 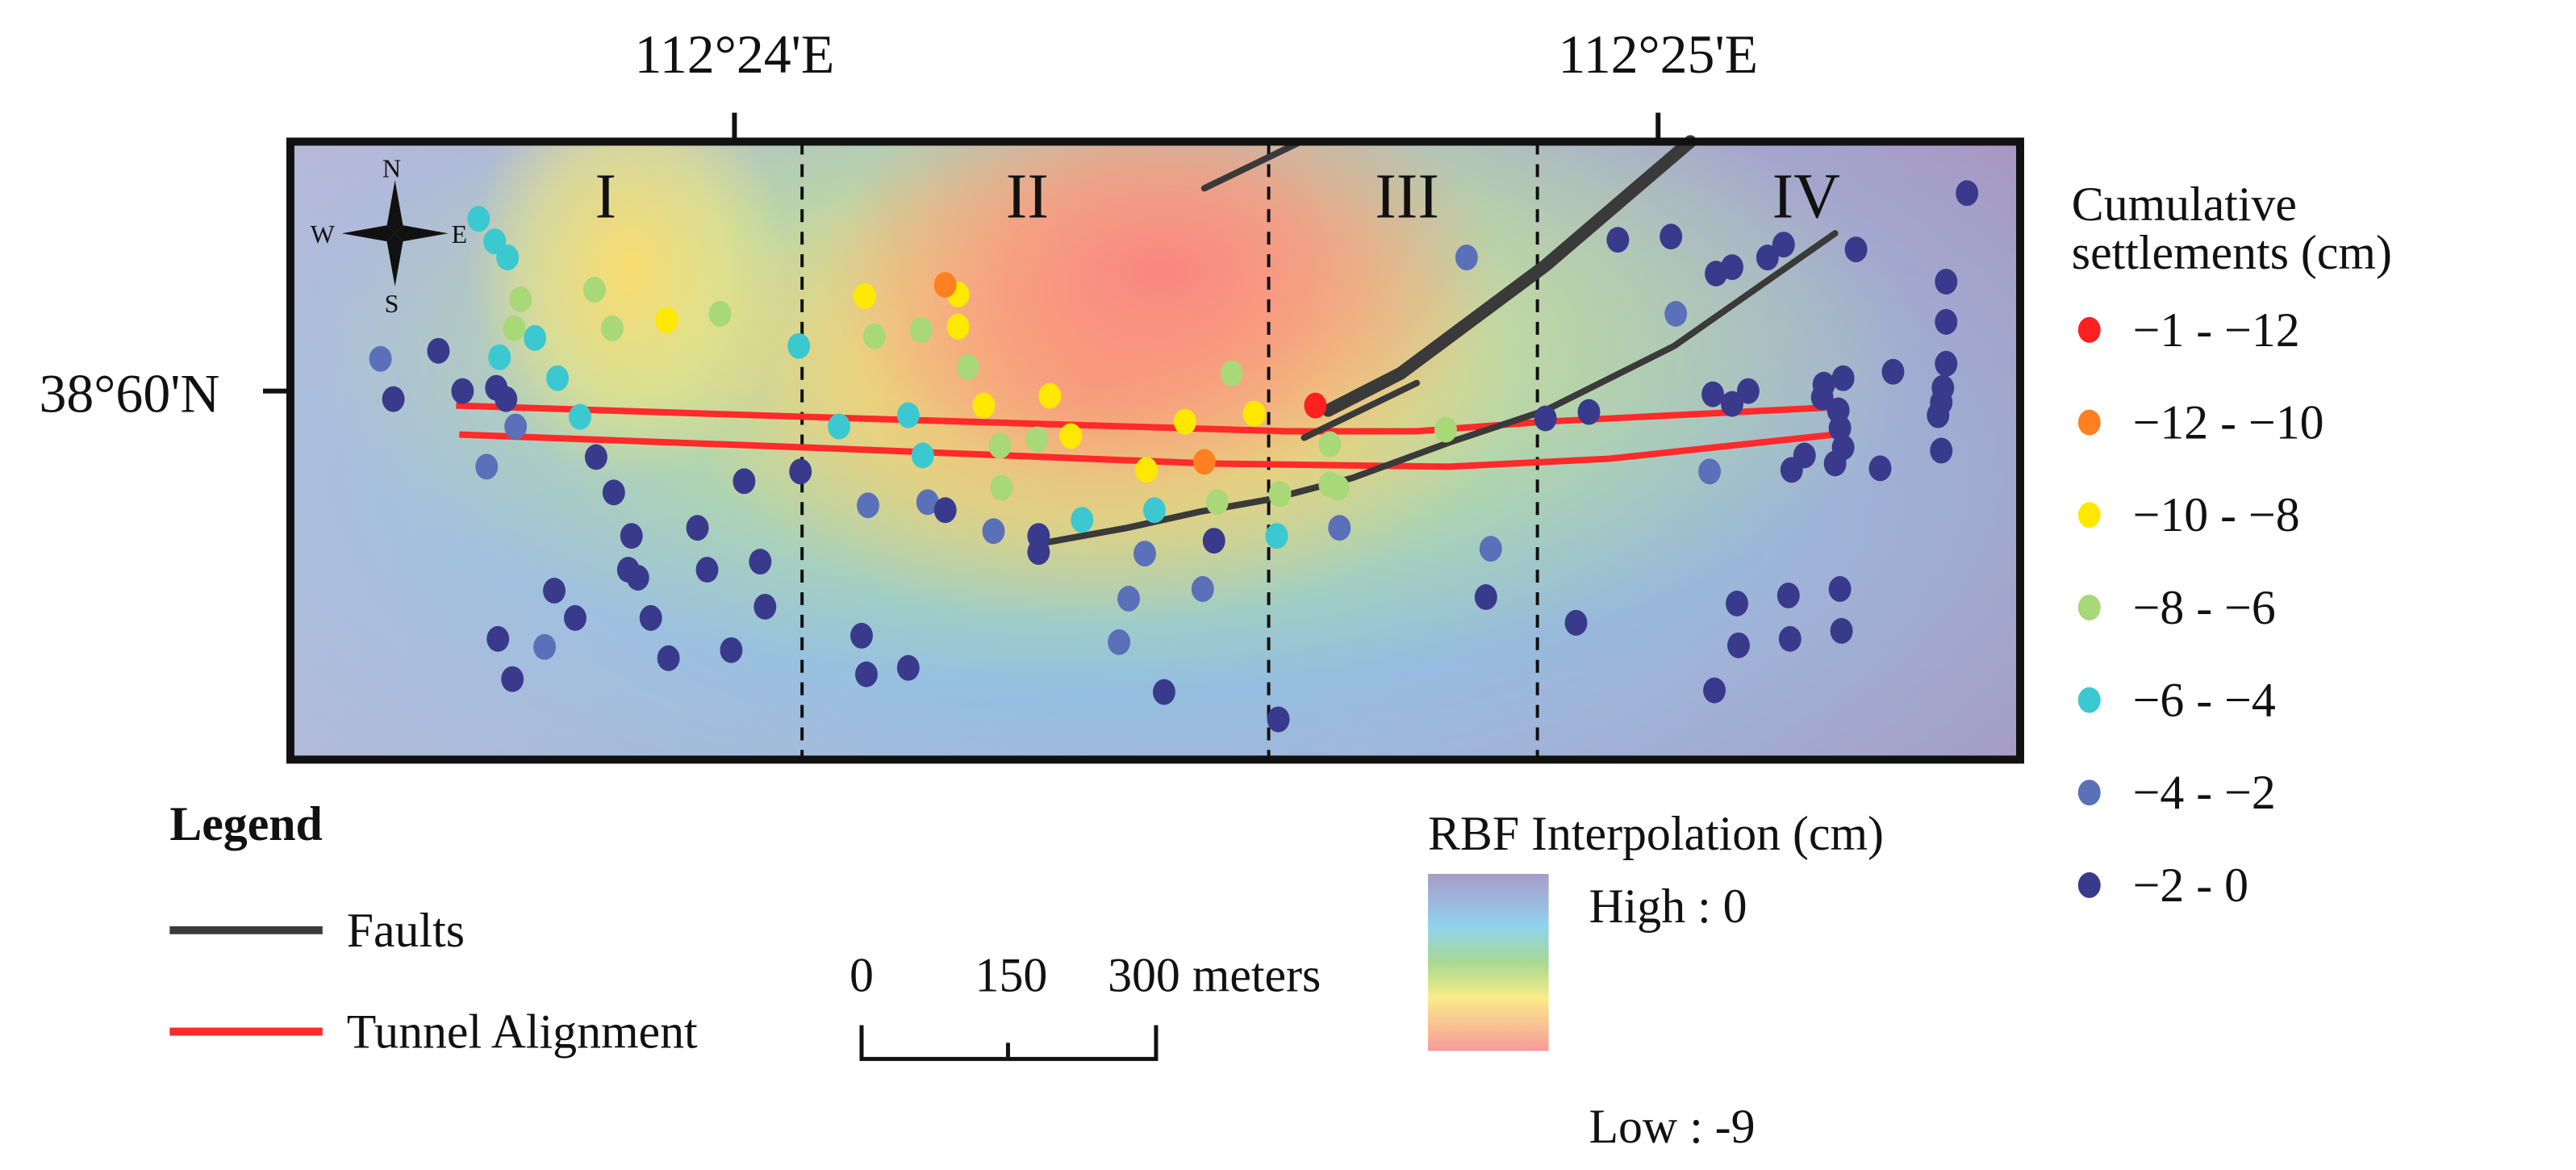 I want to click on zone-label-i: I, so click(x=606, y=196).